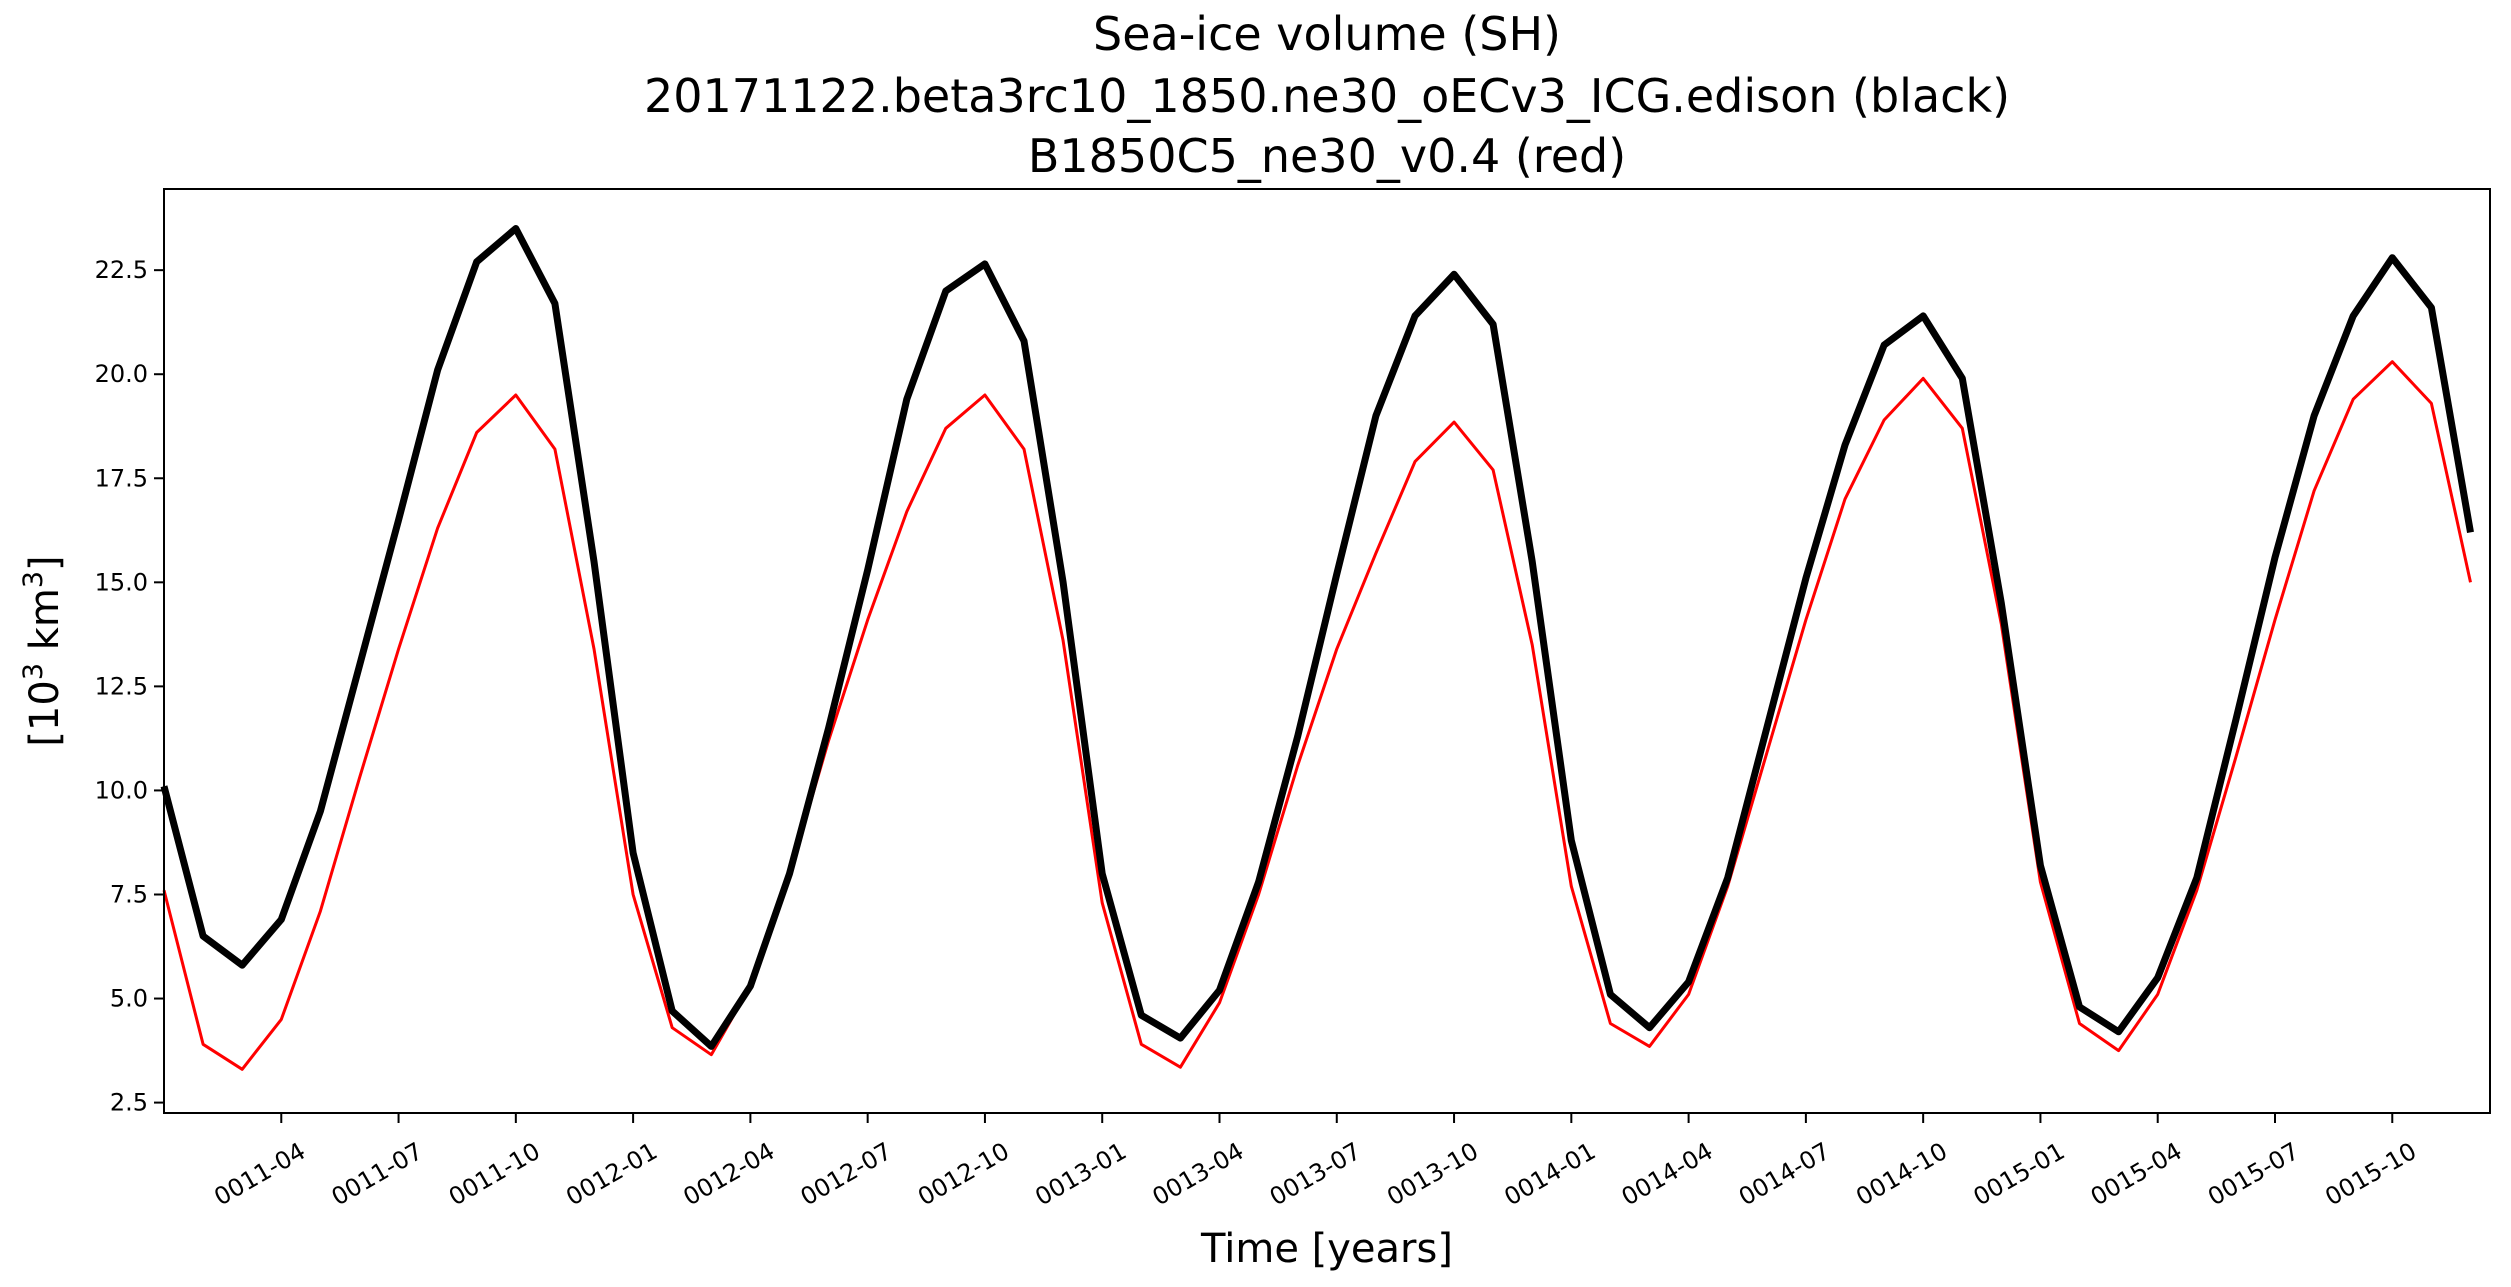 The width and height of the screenshot is (2511, 1287). Describe the element at coordinates (611, 1174) in the screenshot. I see `x-tick-label: 0012-01` at that location.